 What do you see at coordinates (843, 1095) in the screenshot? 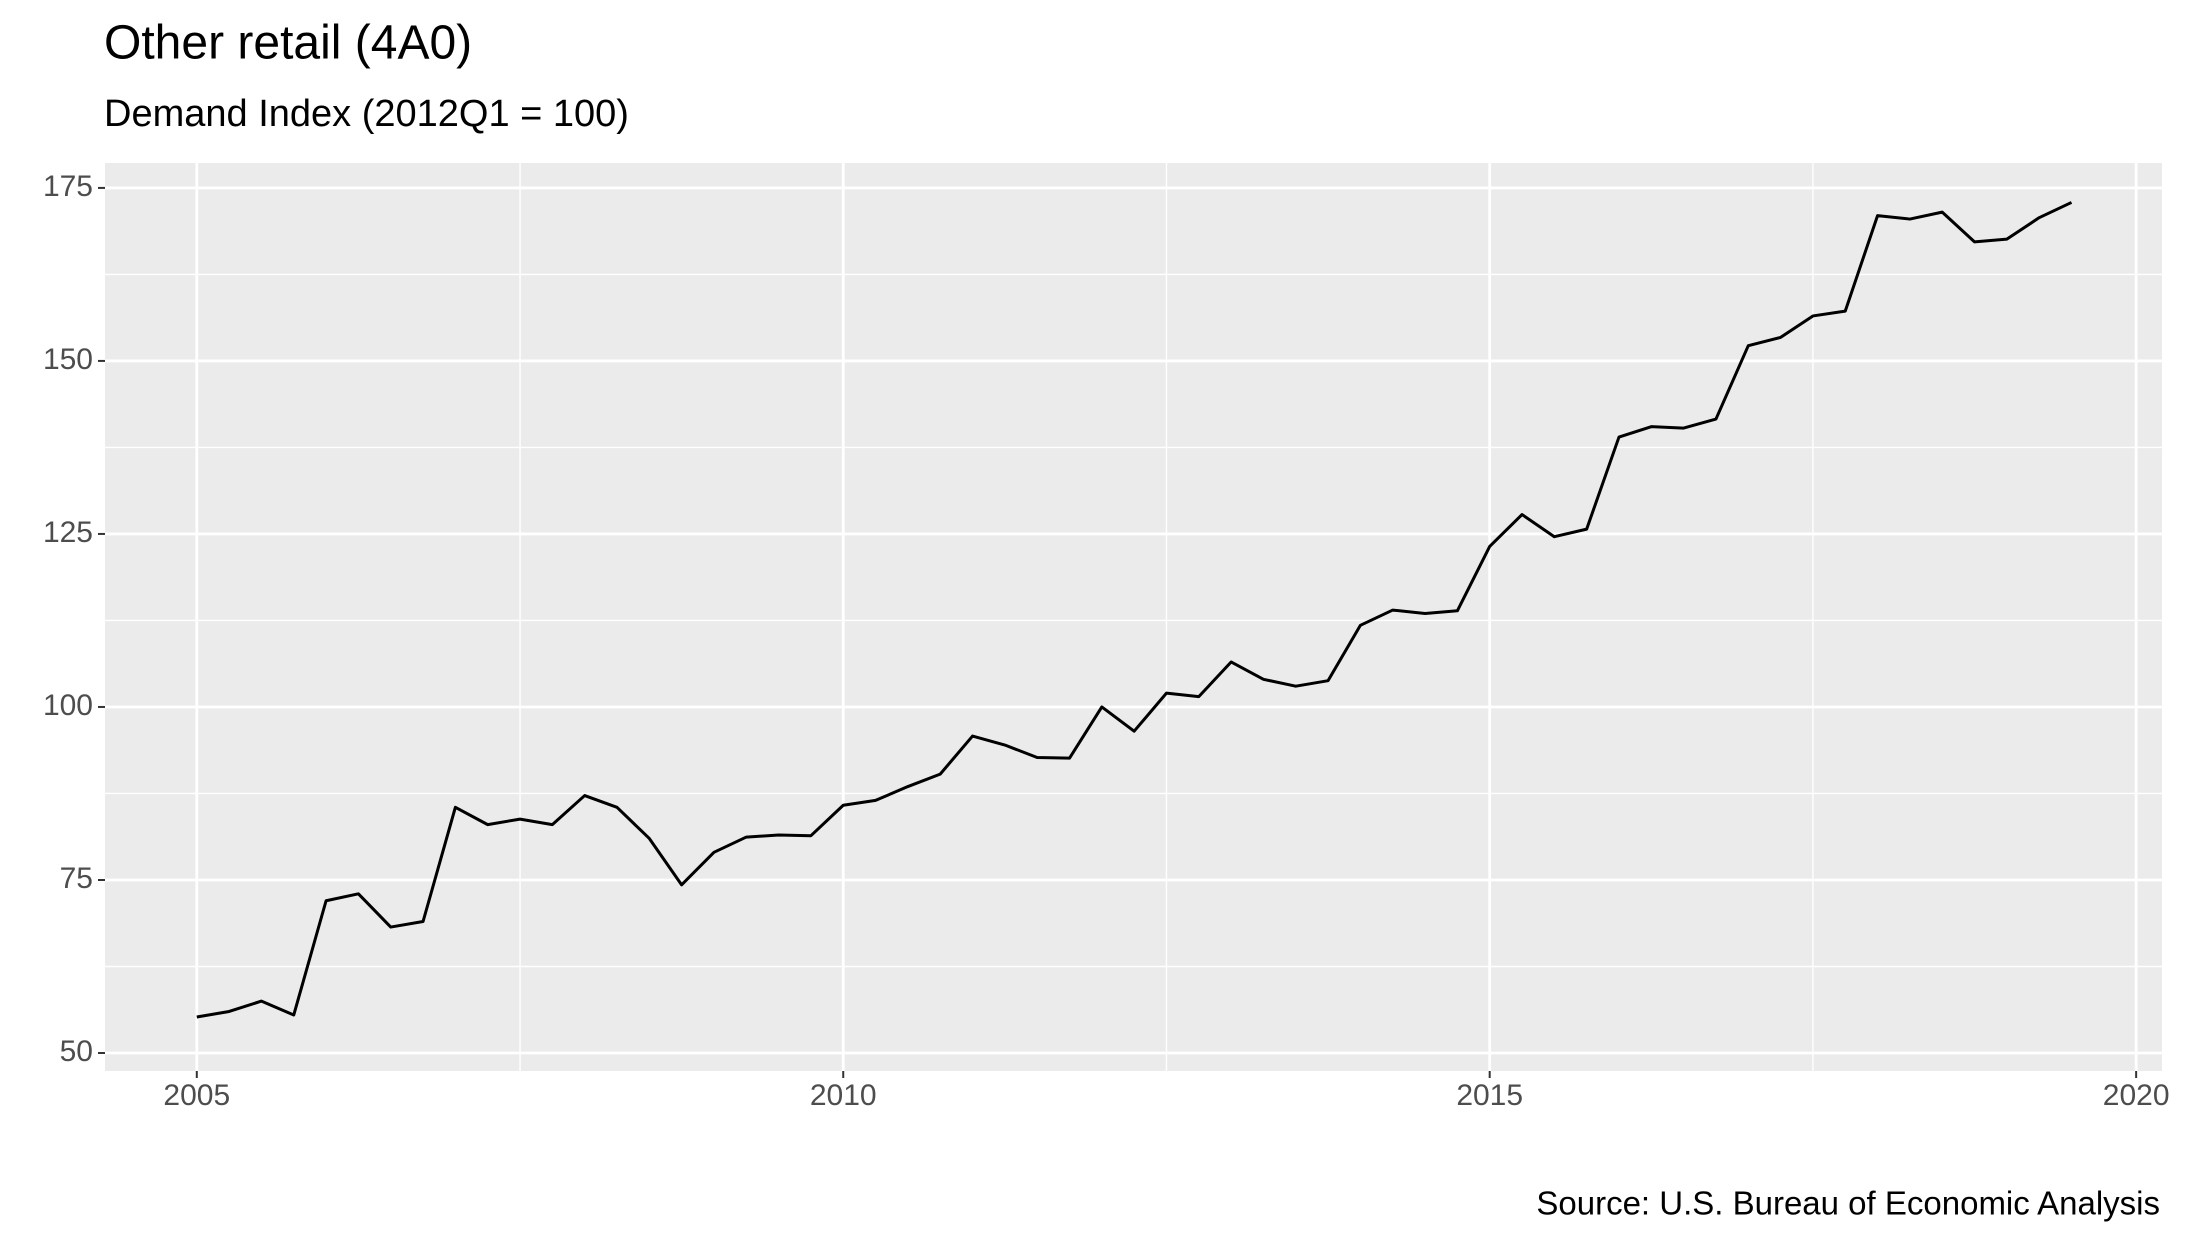
I see `x-tick-label: 2010` at bounding box center [843, 1095].